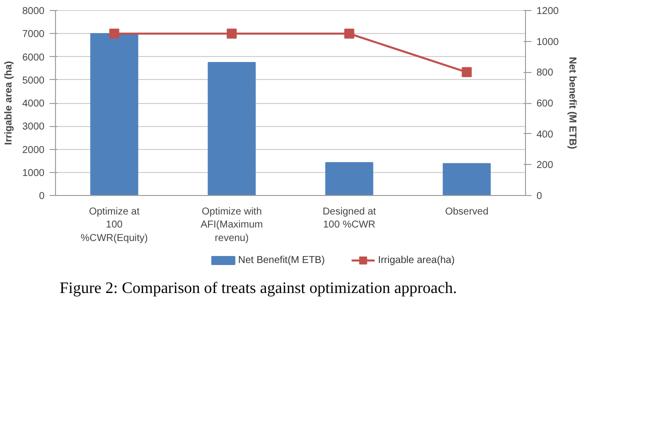 The height and width of the screenshot is (430, 649). Describe the element at coordinates (33, 11) in the screenshot. I see `y-tick-label: 8000` at that location.